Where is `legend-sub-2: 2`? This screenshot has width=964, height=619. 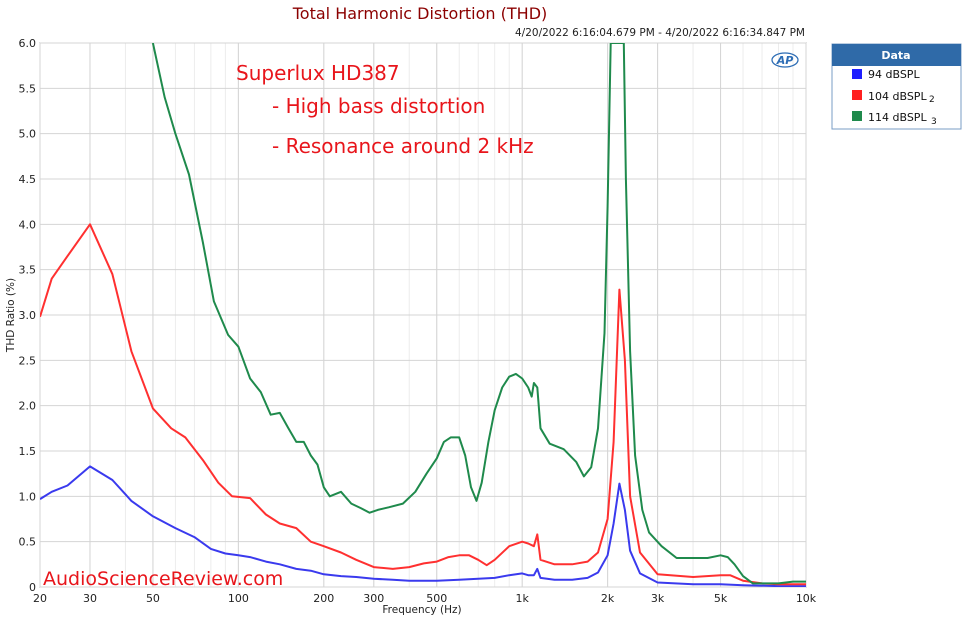 legend-sub-2: 2 is located at coordinates (932, 100).